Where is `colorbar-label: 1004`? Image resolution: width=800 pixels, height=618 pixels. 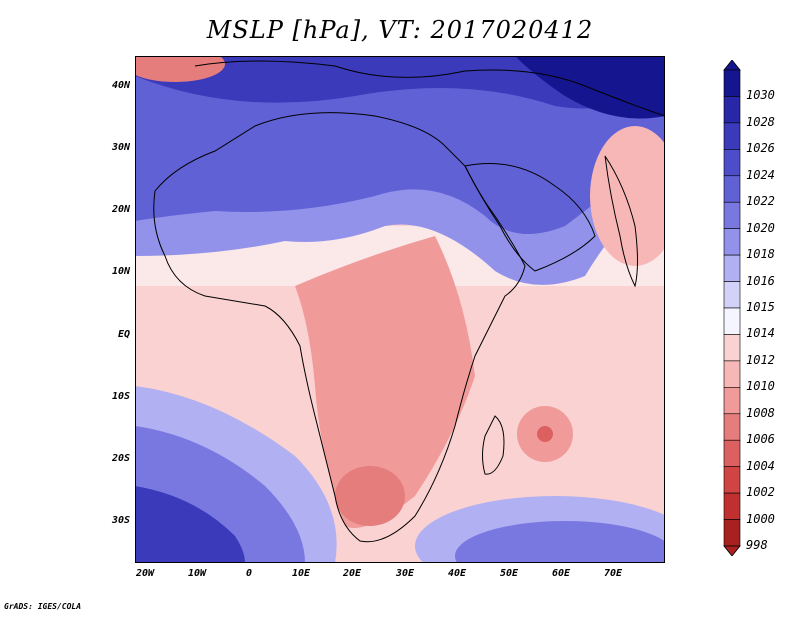
colorbar-label: 1004 is located at coordinates (760, 465).